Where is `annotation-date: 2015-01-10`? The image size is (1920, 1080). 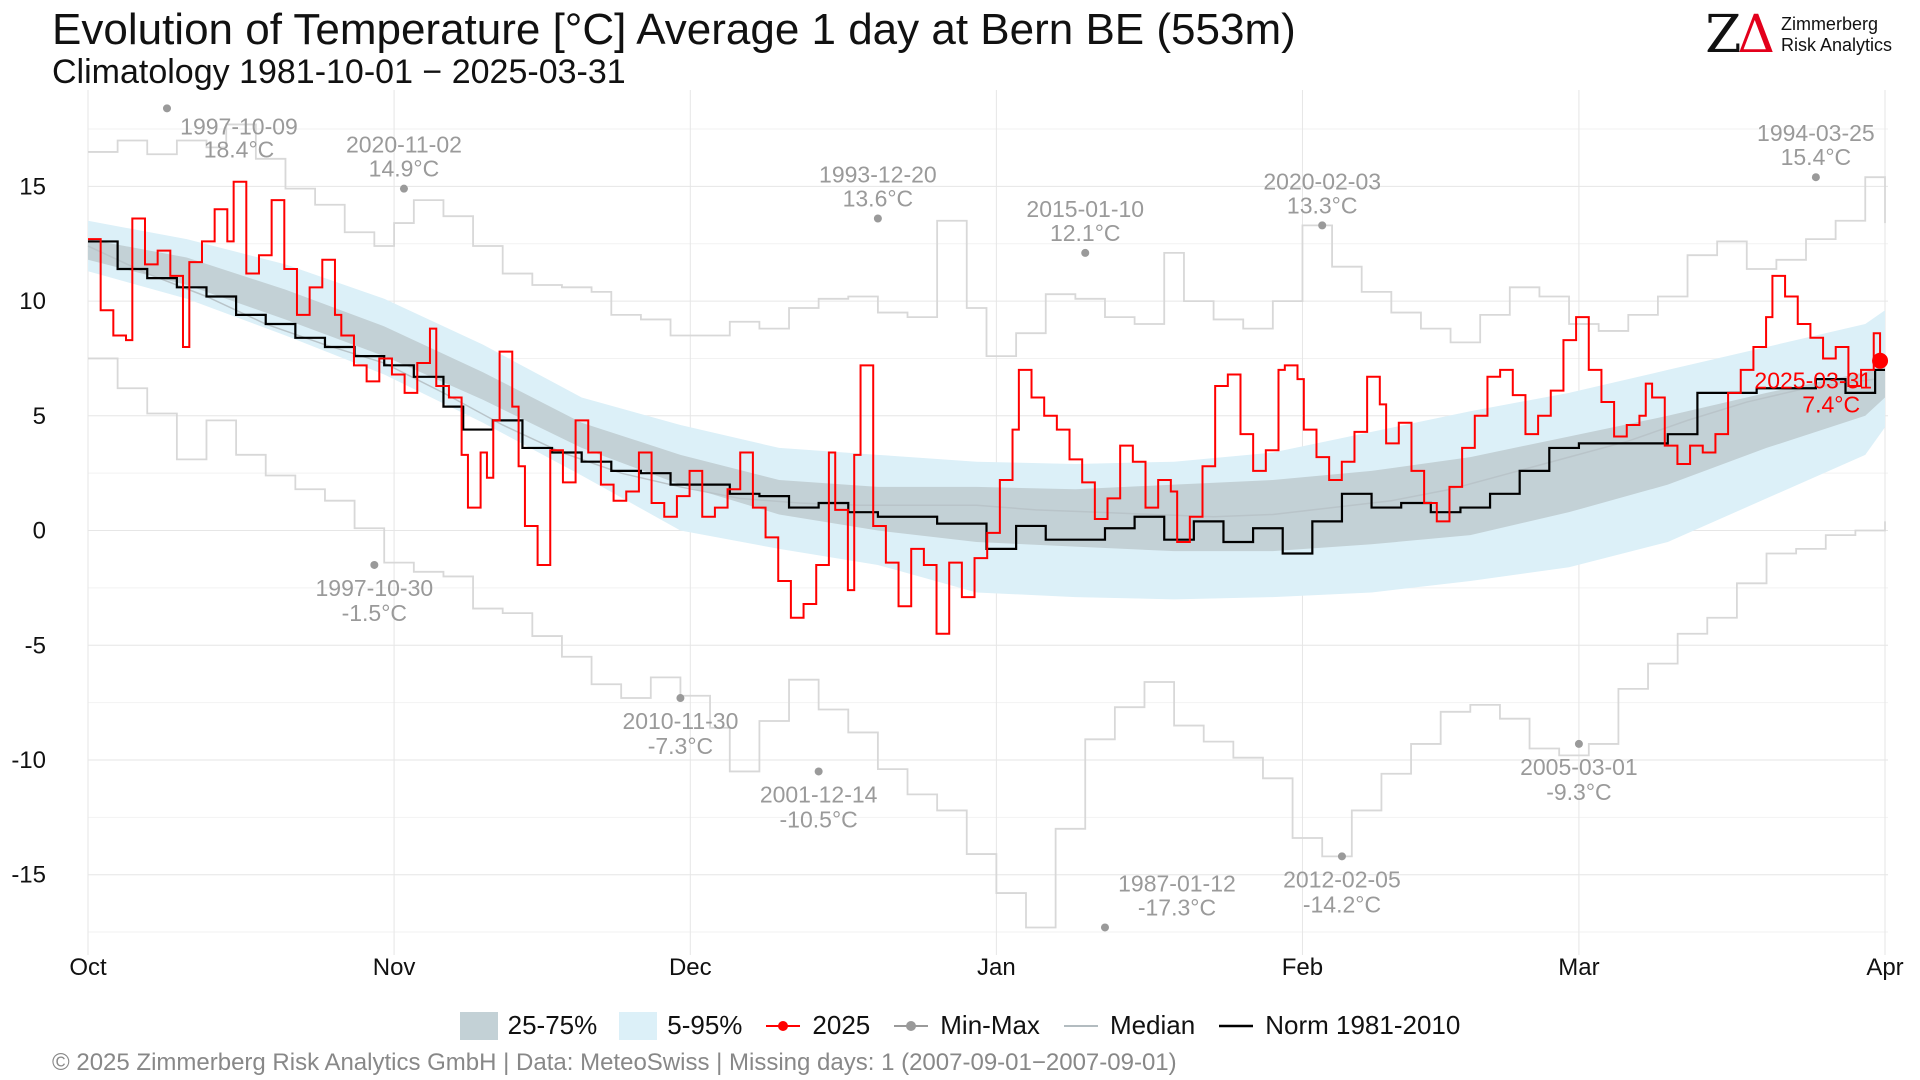 annotation-date: 2015-01-10 is located at coordinates (1085, 209).